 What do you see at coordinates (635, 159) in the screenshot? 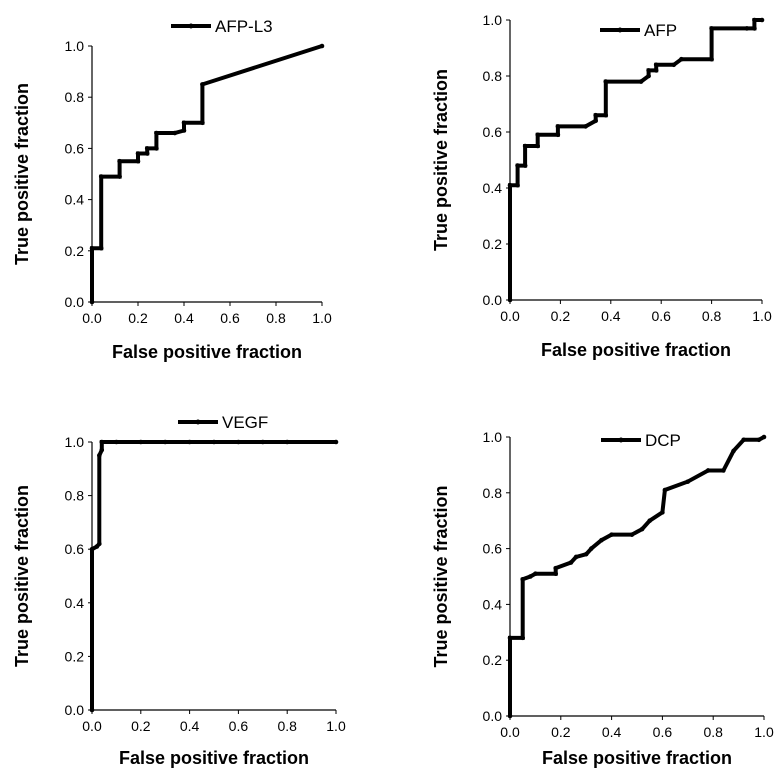
I see `series-line-afp` at bounding box center [635, 159].